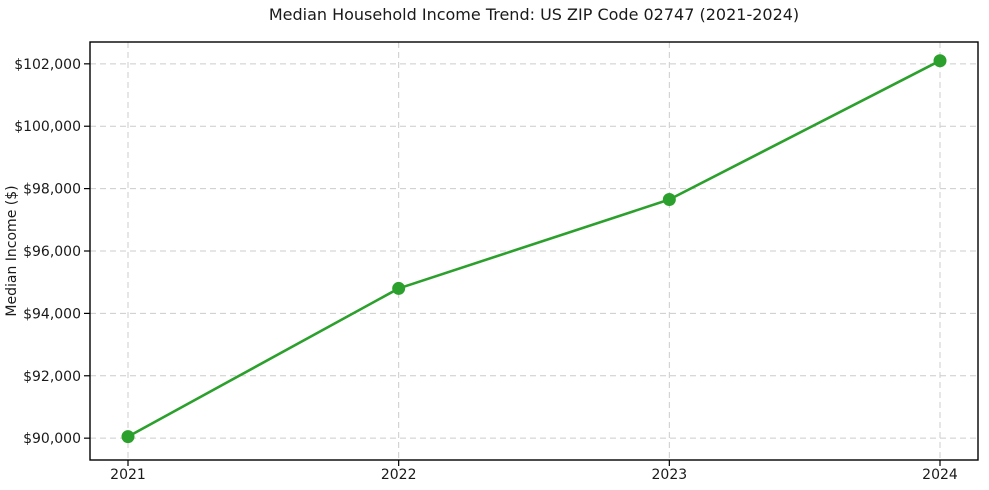 Image resolution: width=989 pixels, height=490 pixels. What do you see at coordinates (940, 61) in the screenshot?
I see `data-point-2024` at bounding box center [940, 61].